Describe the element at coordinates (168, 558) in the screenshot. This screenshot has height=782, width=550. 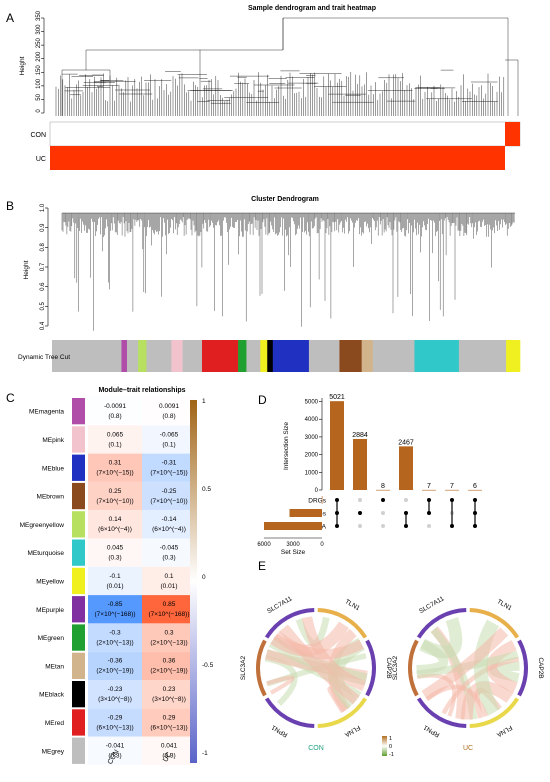
I see `panel-c-cell-uc-p: (0.3)` at that location.